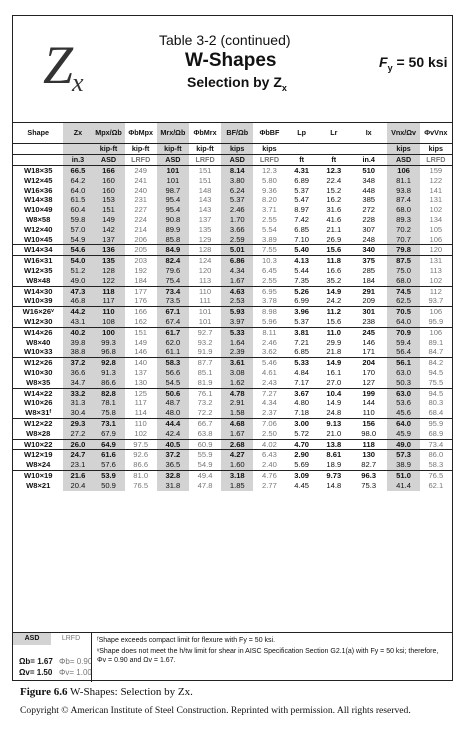  Describe the element at coordinates (368, 475) in the screenshot. I see `value-cell: 96.3` at that location.